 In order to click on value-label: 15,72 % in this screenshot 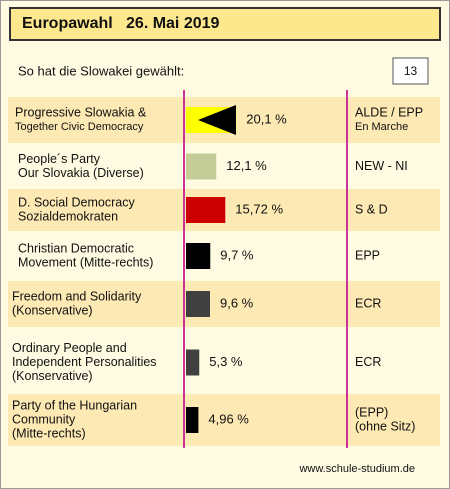, I will do `click(259, 208)`.